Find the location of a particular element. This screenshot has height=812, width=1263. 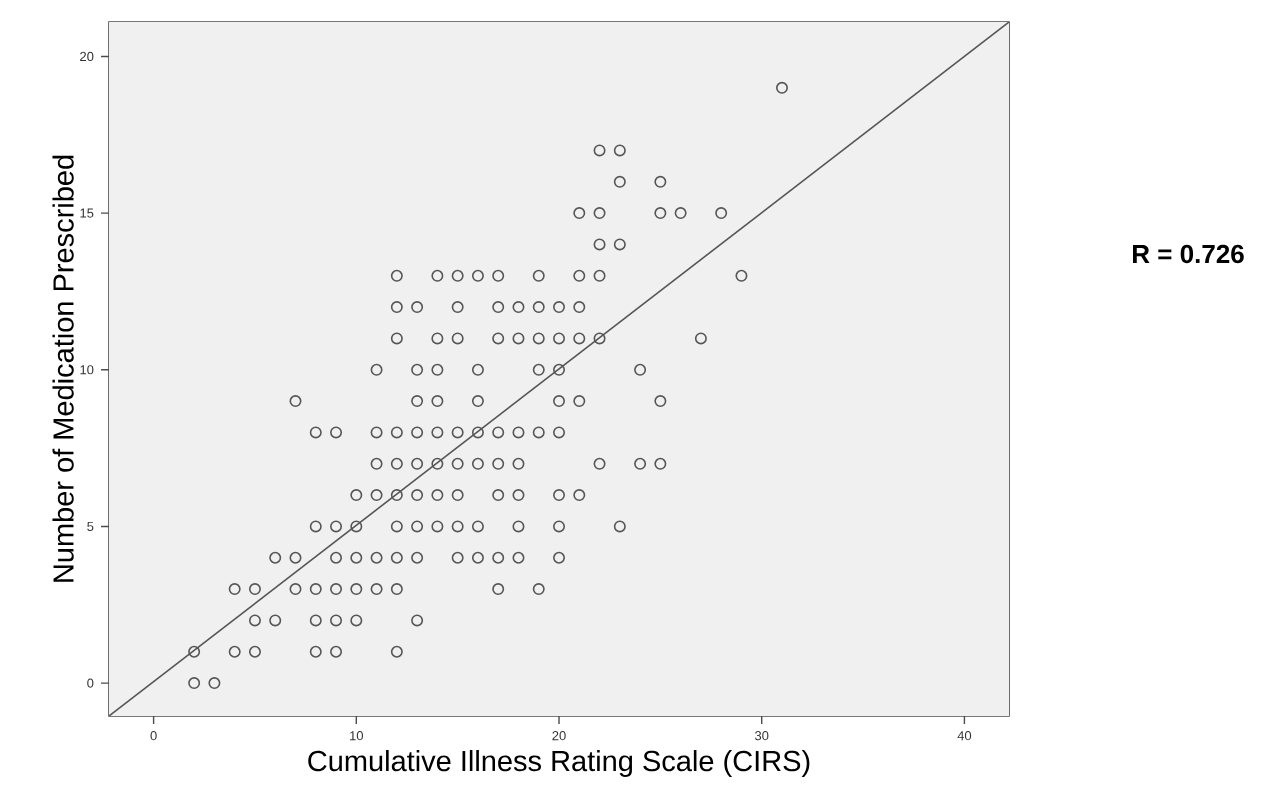

y-tick-label: 20 is located at coordinates (87, 56).